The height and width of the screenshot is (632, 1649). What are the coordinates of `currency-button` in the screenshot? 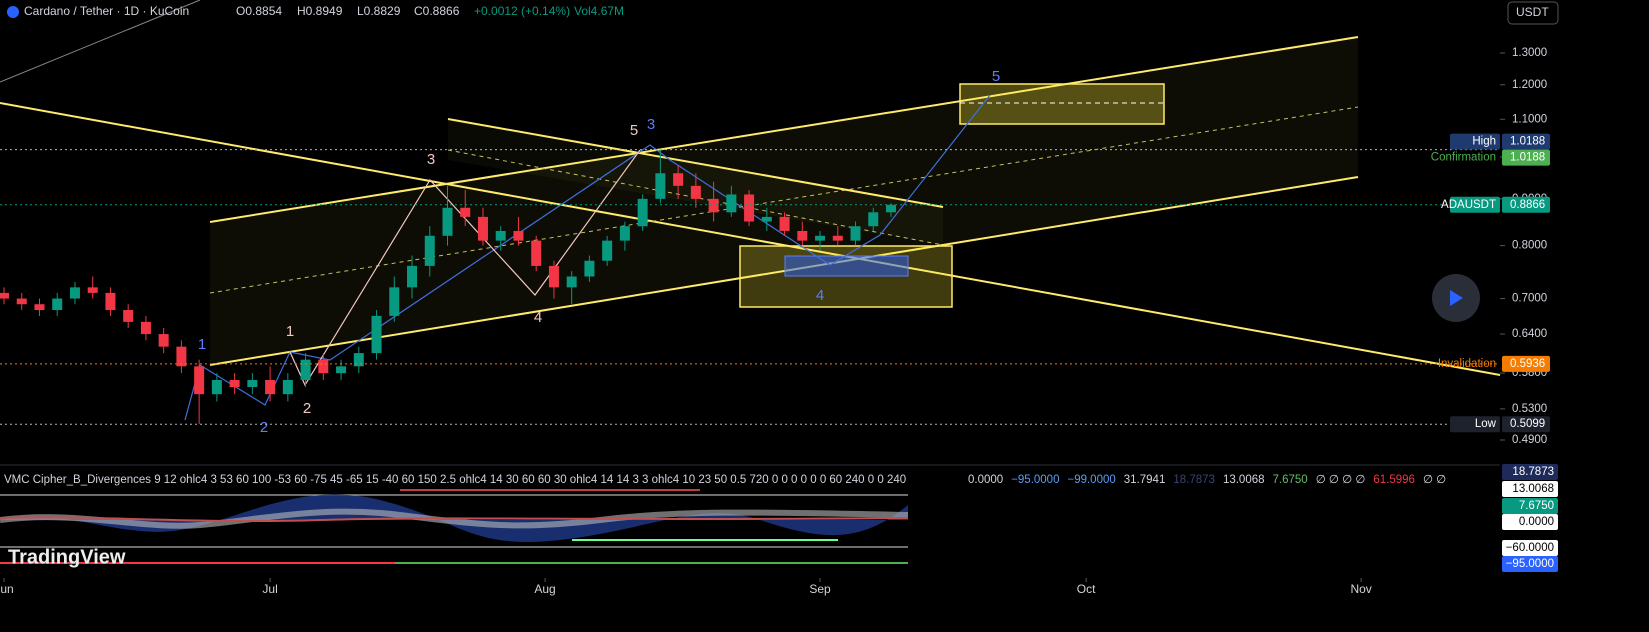 It's located at (1533, 13).